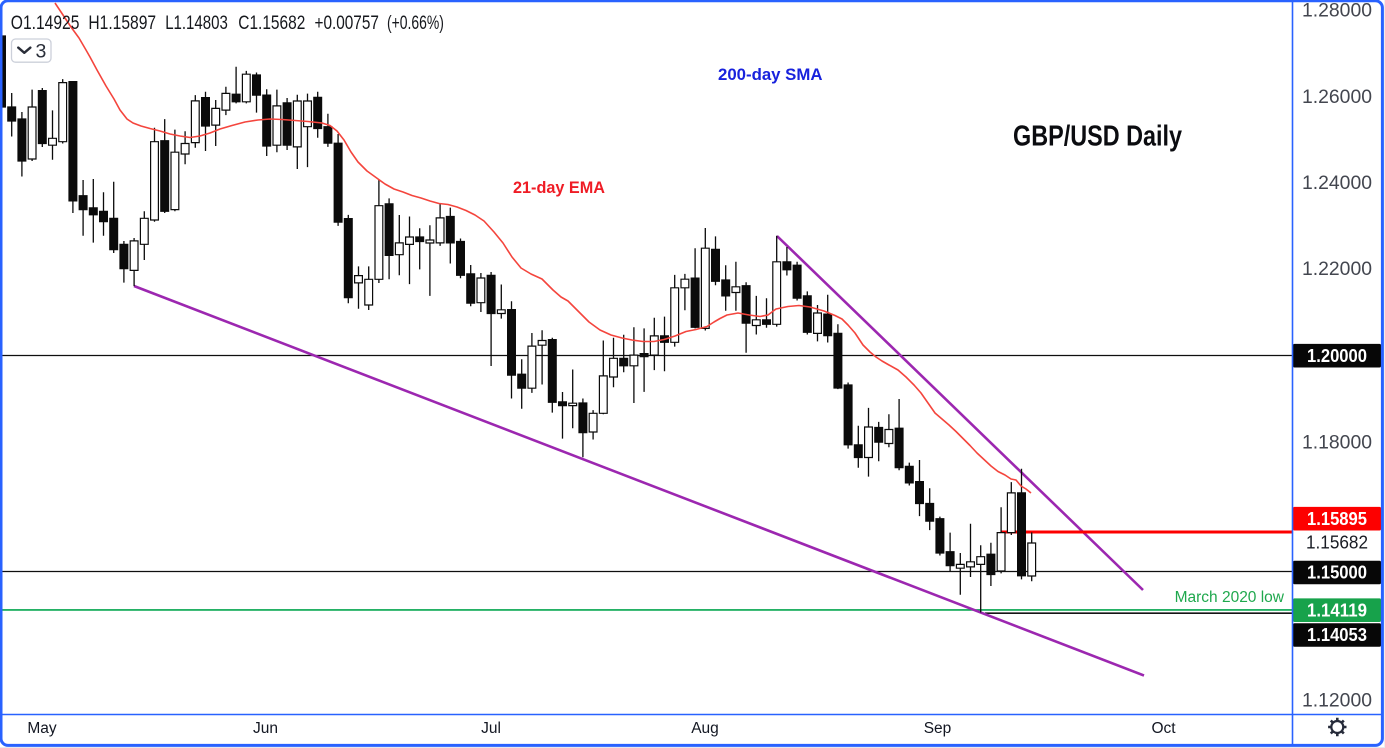 The image size is (1385, 748). I want to click on svg-text: 1.26000, so click(1337, 97).